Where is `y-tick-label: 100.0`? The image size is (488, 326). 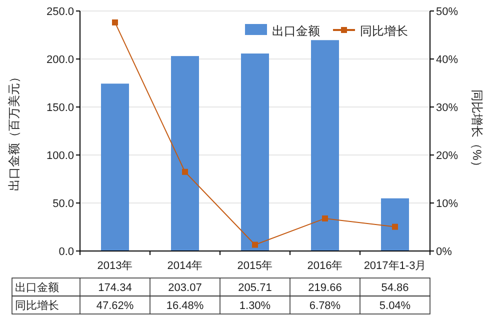 y-tick-label: 100.0 is located at coordinates (60, 156).